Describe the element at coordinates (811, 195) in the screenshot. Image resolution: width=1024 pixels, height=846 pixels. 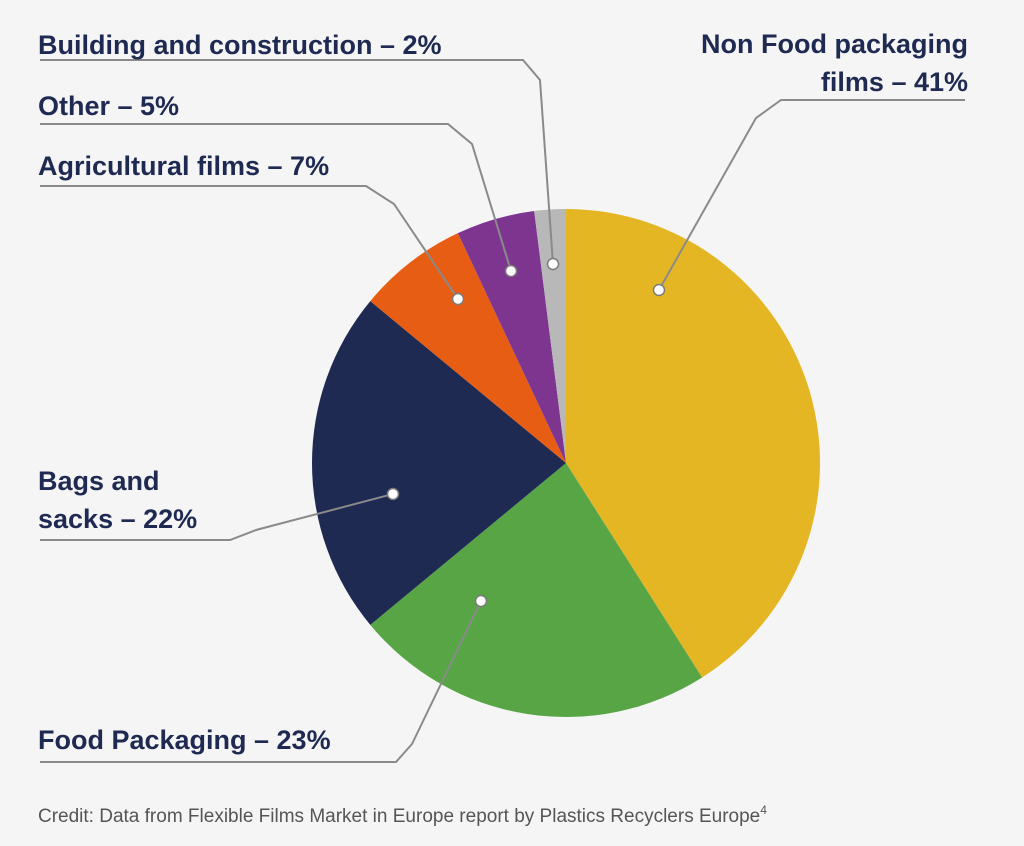
I see `leader-line-non-food` at that location.